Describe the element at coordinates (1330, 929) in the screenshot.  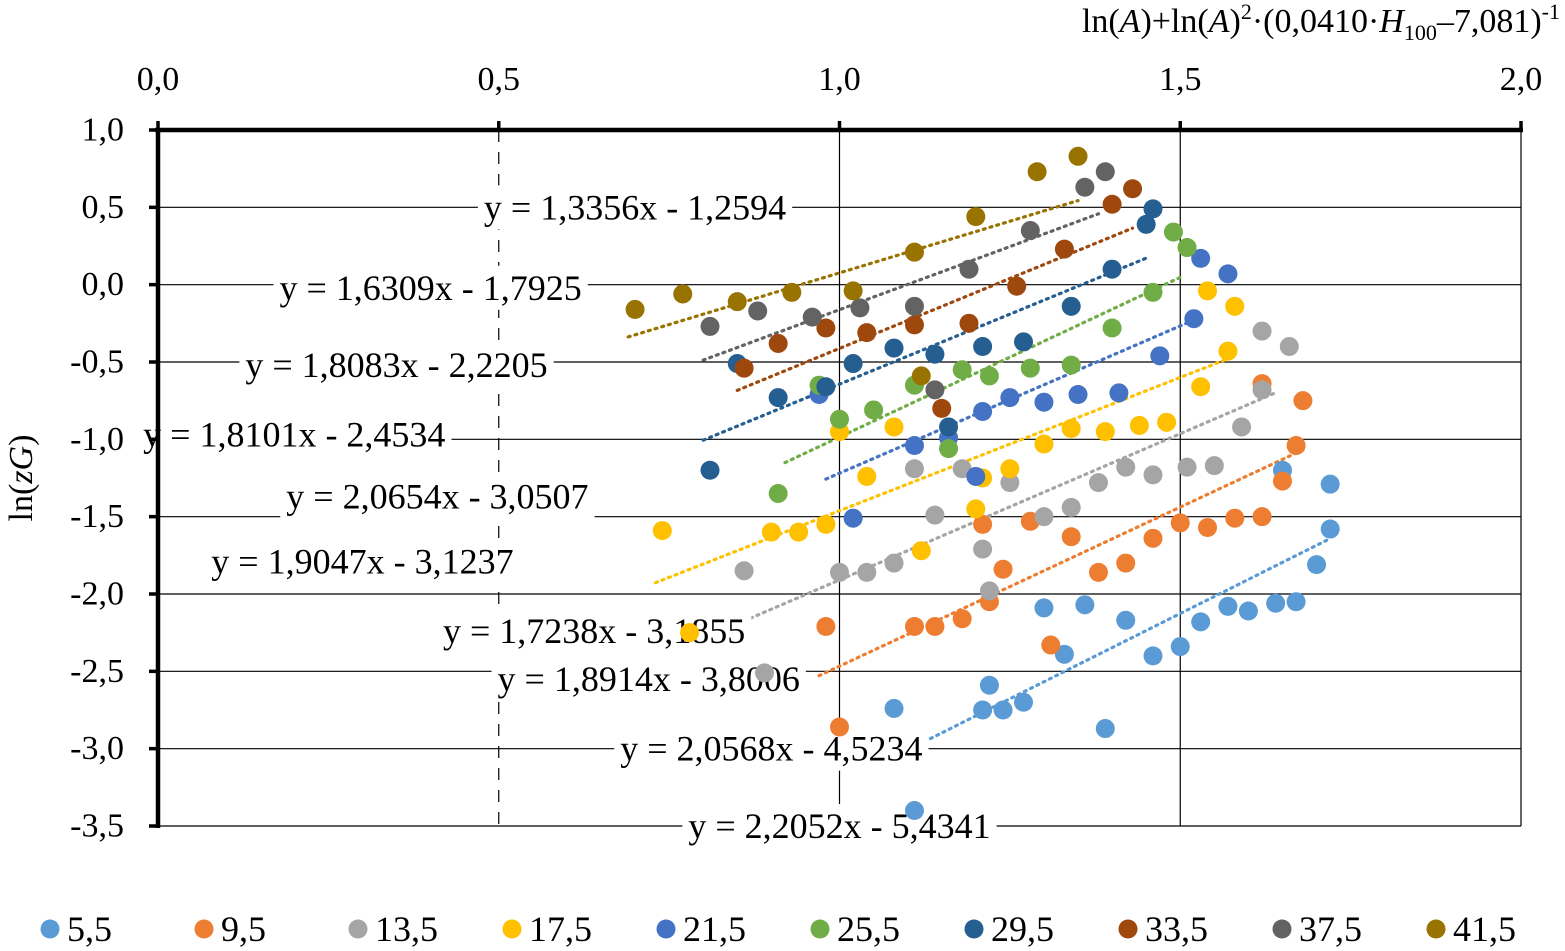
I see `legend-label: 37,5` at that location.